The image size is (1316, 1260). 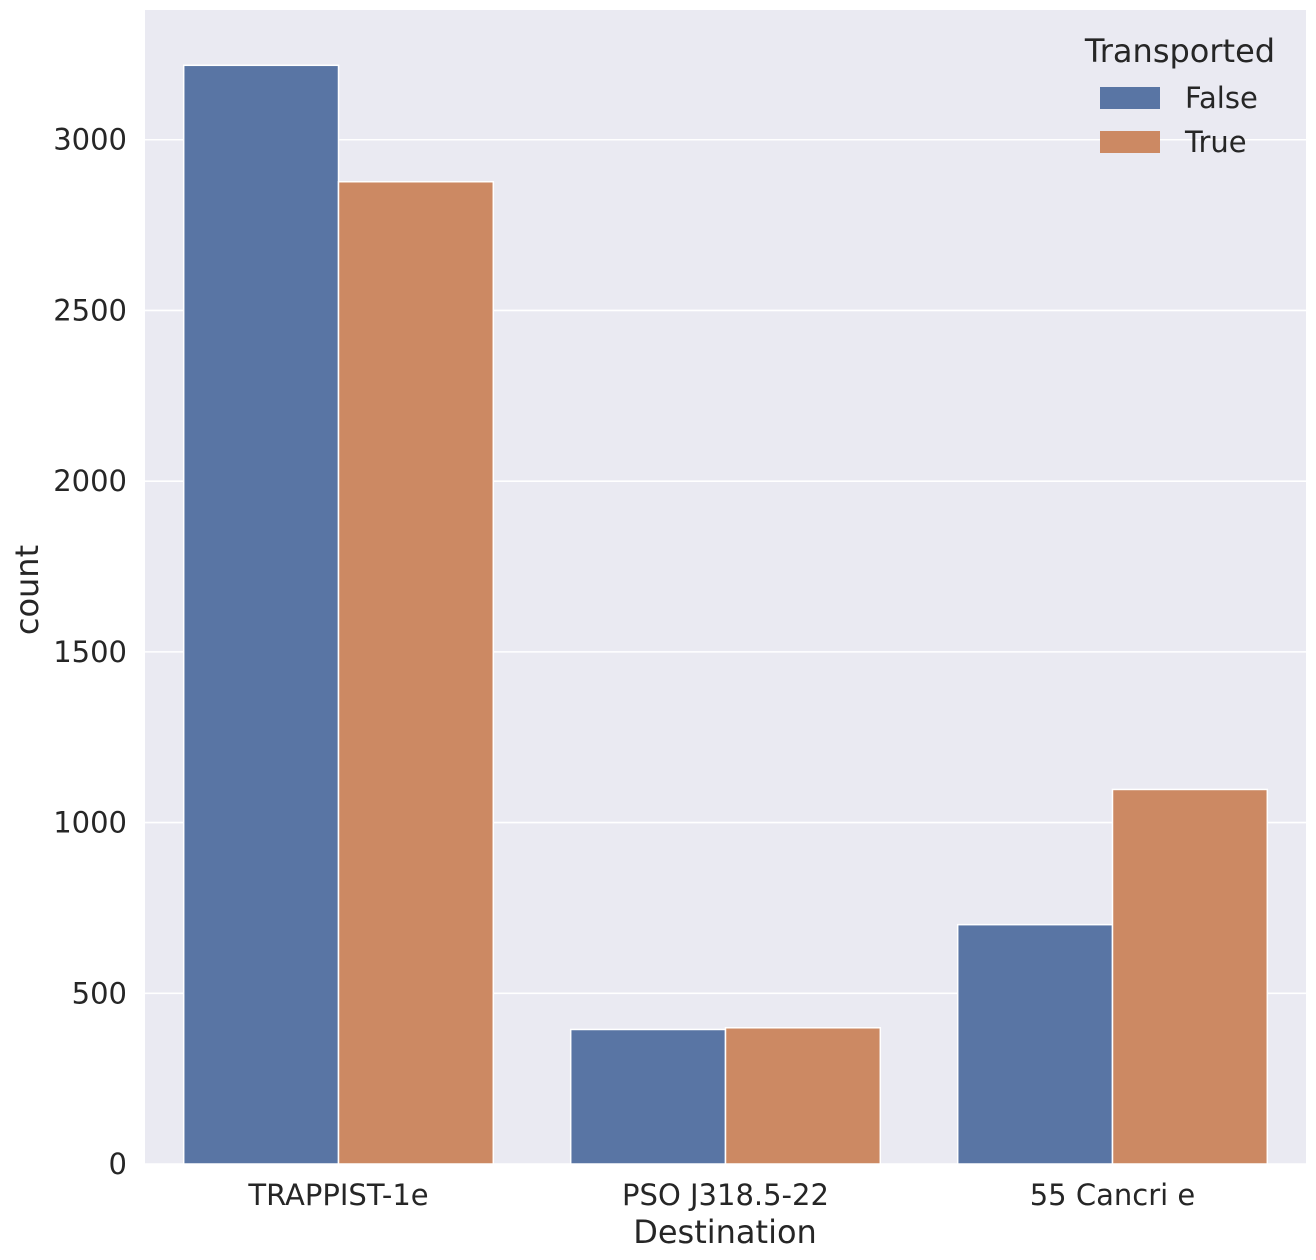 I want to click on y-axis-ticks: 0 500 1000 1500 2000 2500 3000, so click(x=90, y=652).